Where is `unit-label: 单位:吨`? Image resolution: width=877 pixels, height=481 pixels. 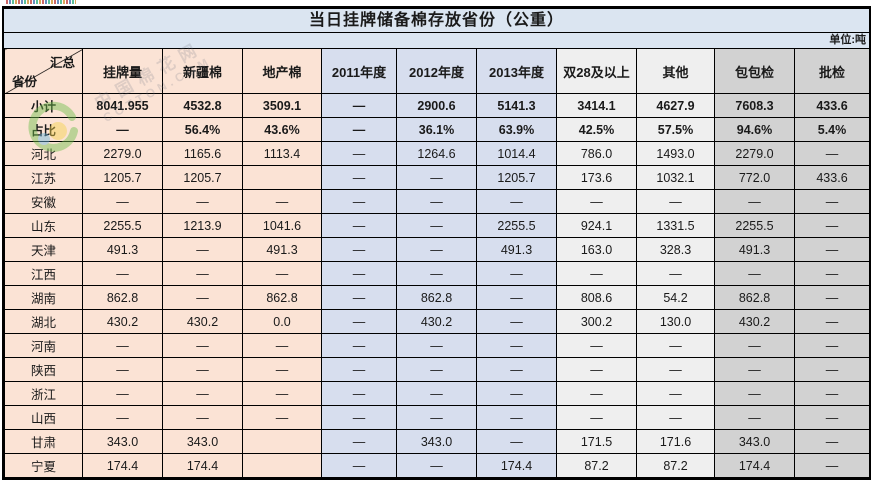 unit-label: 单位:吨 is located at coordinates (436, 40).